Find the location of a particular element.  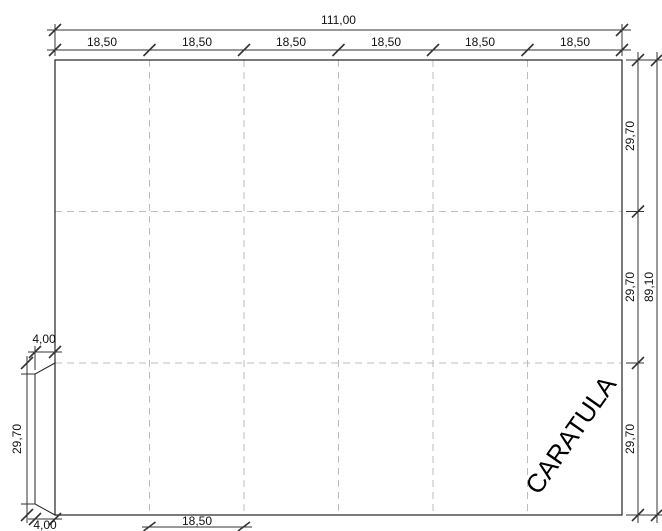

cover-label: CARATULA is located at coordinates (570, 435).